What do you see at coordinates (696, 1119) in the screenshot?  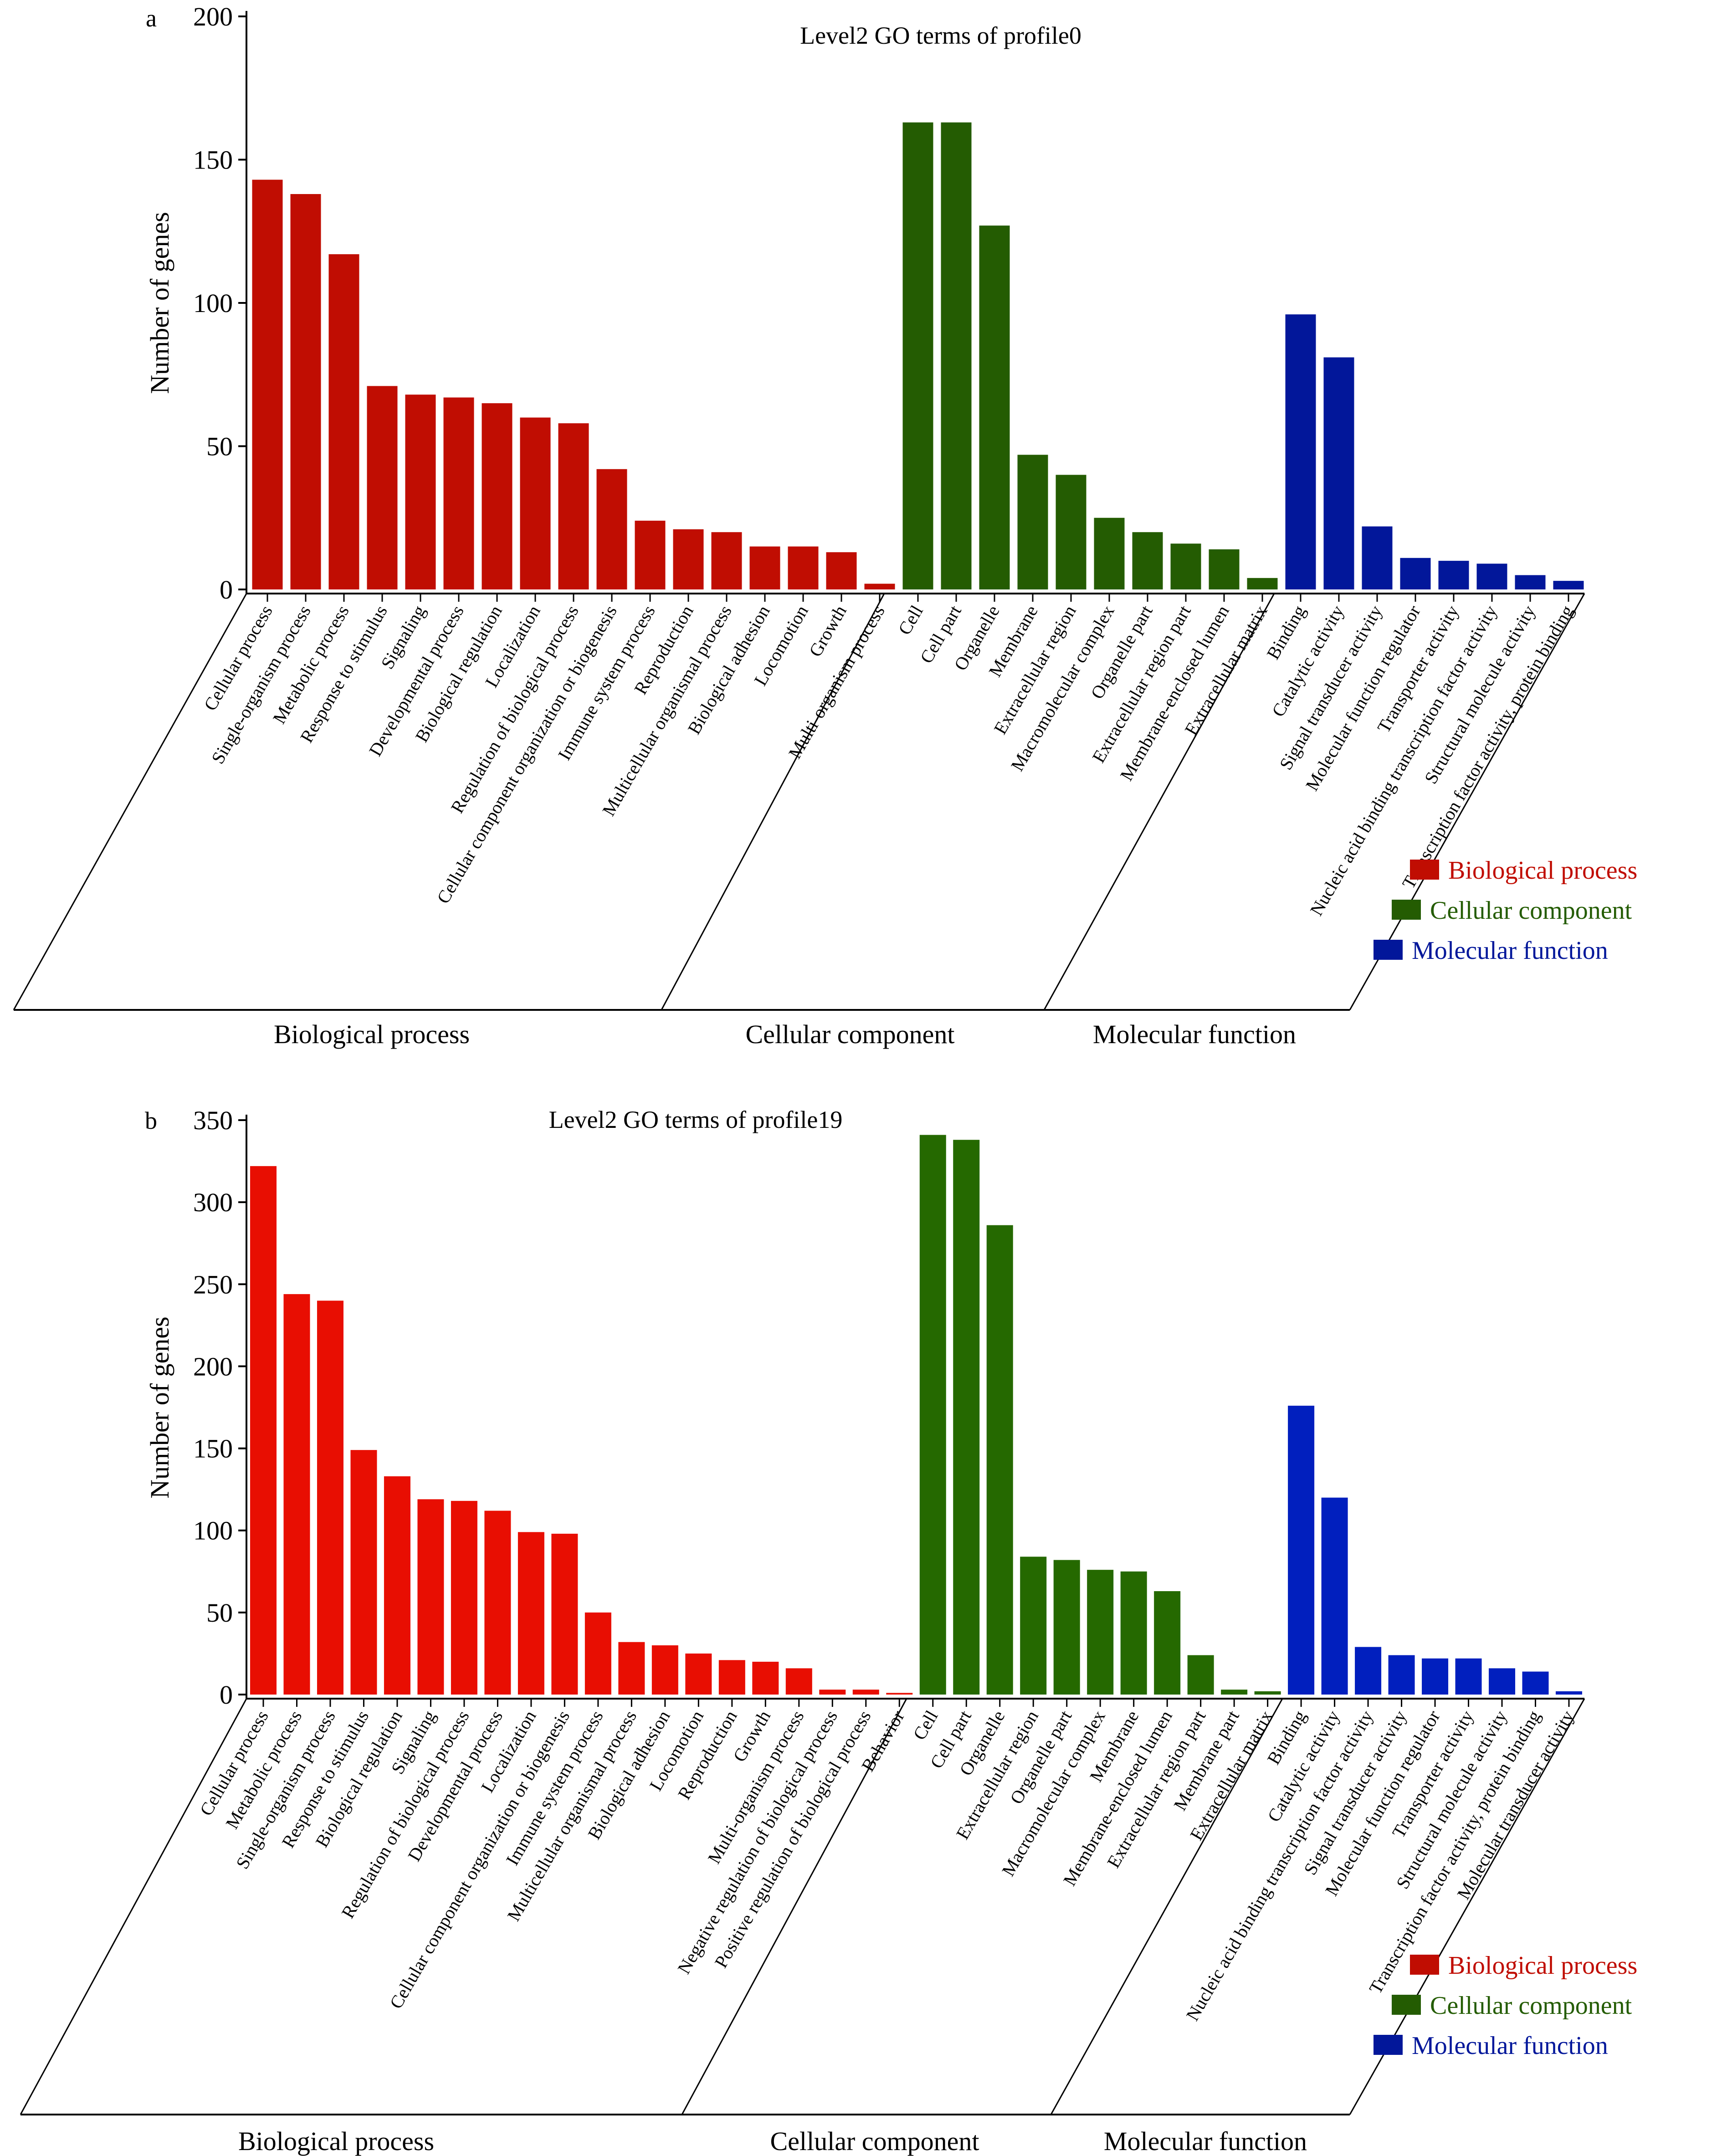 I see `chart-title: Level2 GO terms of profile19` at bounding box center [696, 1119].